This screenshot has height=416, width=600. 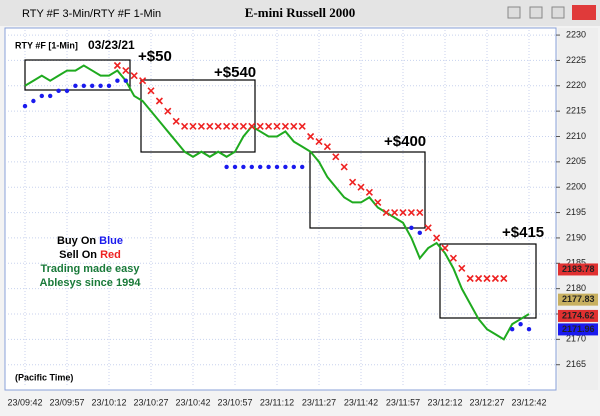 What do you see at coordinates (111, 45) in the screenshot?
I see `date-label: 03/23/21` at bounding box center [111, 45].